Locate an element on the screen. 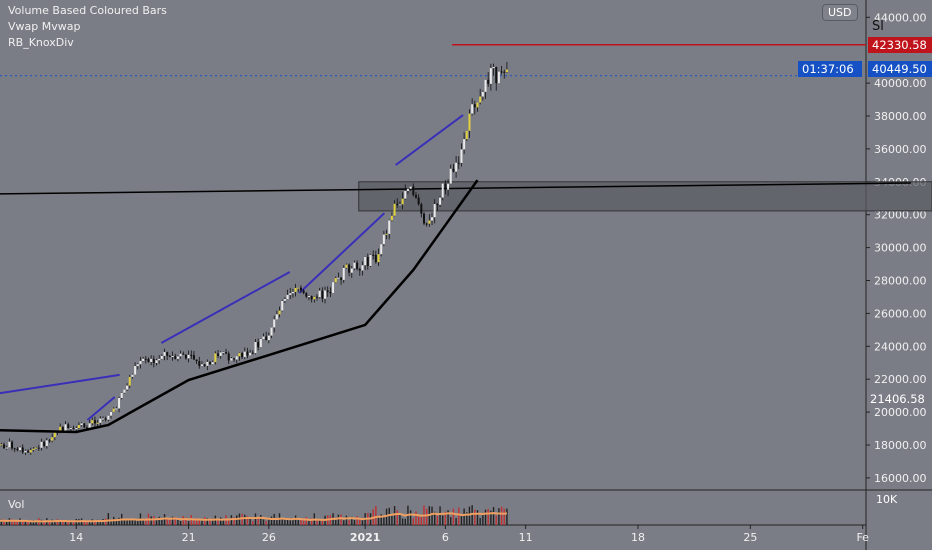 The height and width of the screenshot is (550, 932). indicator-volume-coloured-bars: Volume Based Coloured Bars is located at coordinates (87, 10).